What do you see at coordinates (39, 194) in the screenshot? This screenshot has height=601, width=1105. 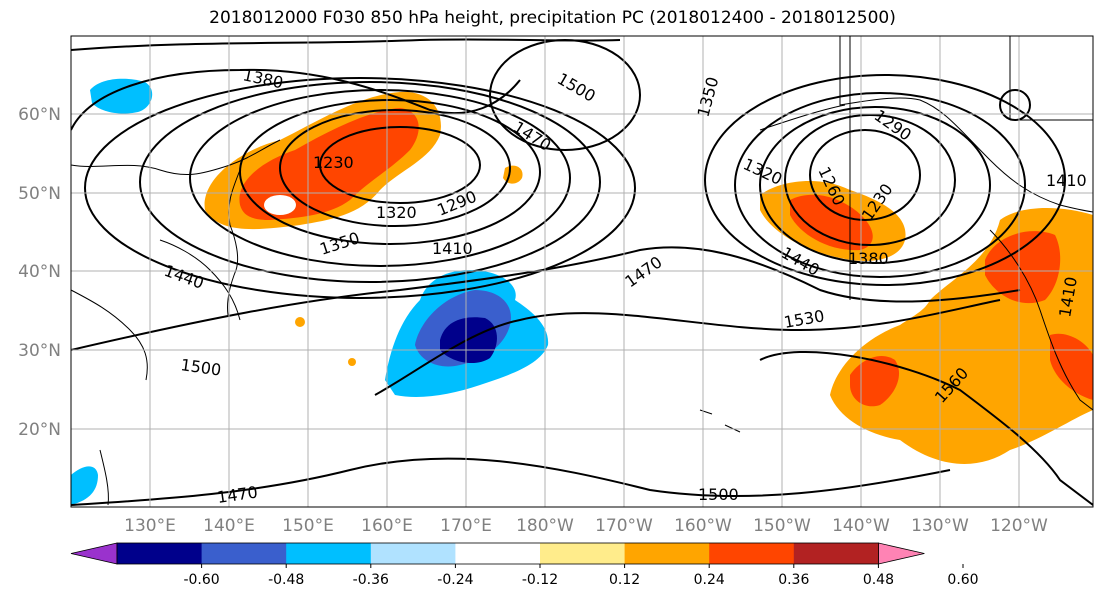 I see `lat-label: 50°N` at bounding box center [39, 194].